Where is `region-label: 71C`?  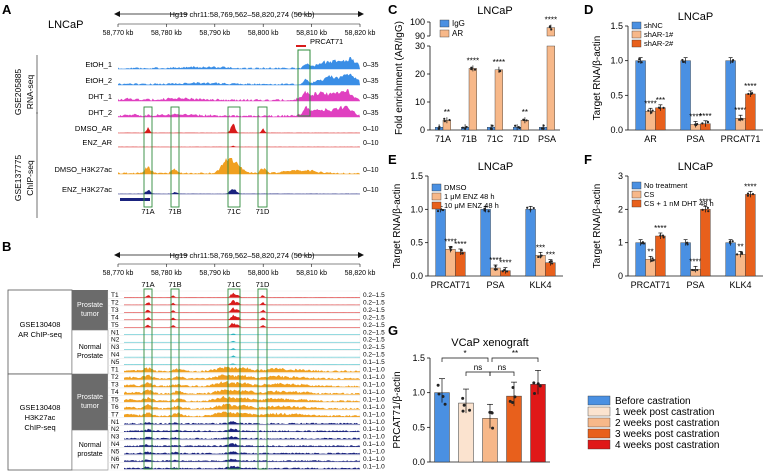
region-label: 71C is located at coordinates (234, 284).